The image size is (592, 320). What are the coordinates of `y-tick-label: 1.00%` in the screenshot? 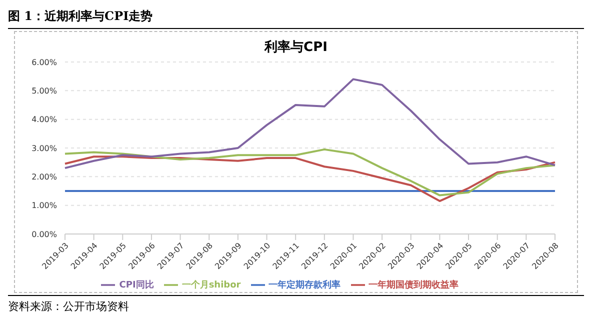 It's located at (45, 205).